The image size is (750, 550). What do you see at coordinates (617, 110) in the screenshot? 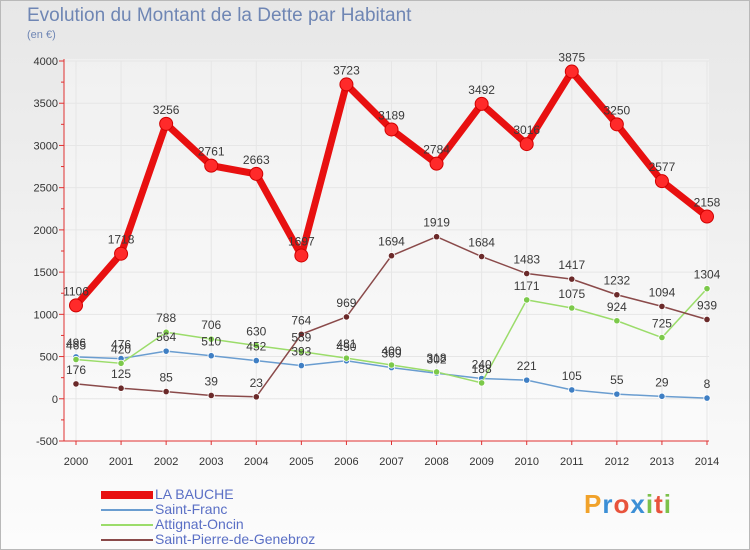
I see `data-label: 3250` at bounding box center [617, 110].